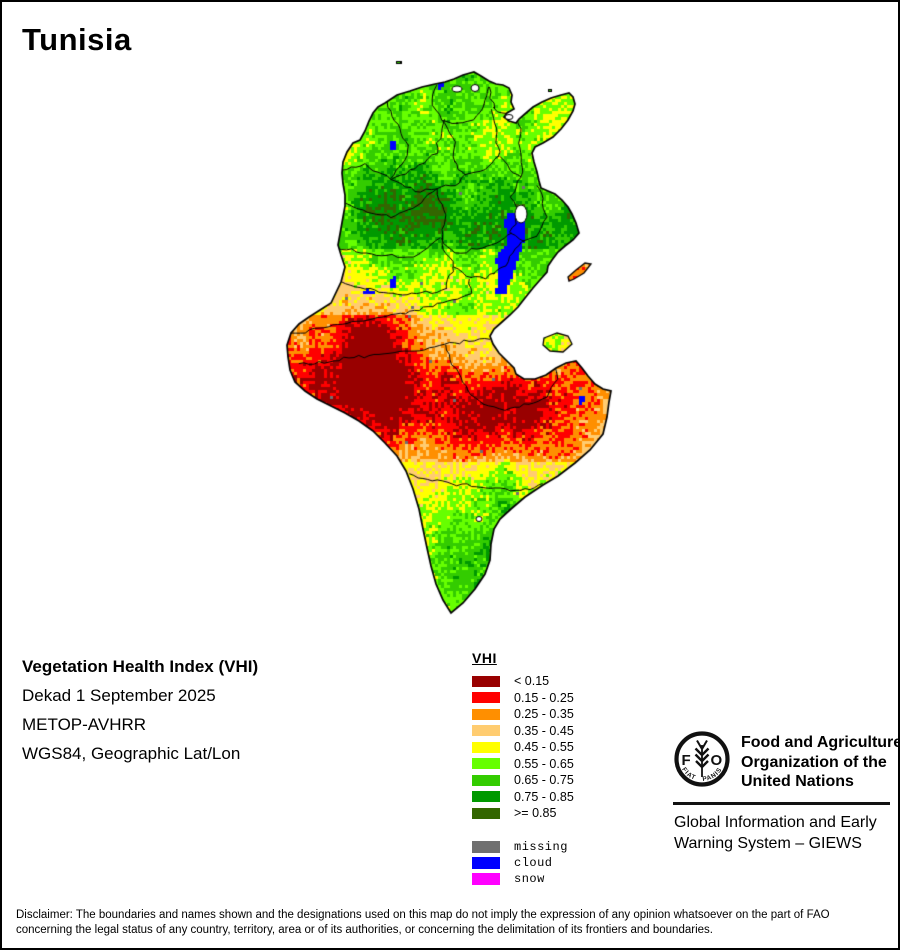 The height and width of the screenshot is (950, 900). What do you see at coordinates (814, 762) in the screenshot?
I see `fao-name-line: Organization of the` at bounding box center [814, 762].